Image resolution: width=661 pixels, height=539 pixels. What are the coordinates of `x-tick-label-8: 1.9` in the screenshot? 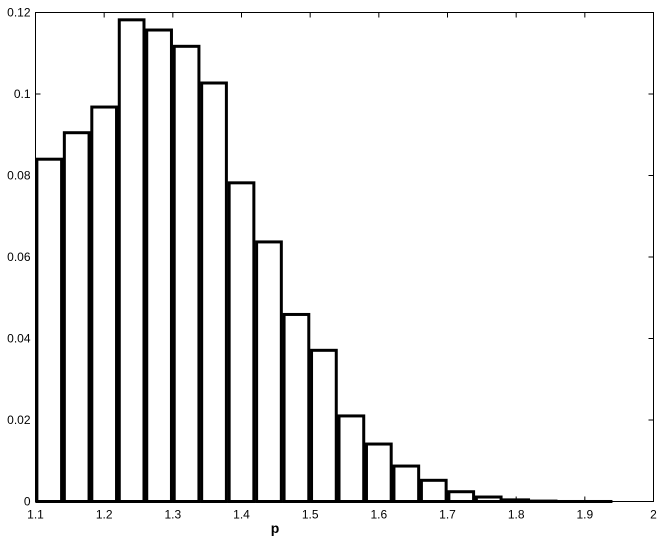 It's located at (584, 515).